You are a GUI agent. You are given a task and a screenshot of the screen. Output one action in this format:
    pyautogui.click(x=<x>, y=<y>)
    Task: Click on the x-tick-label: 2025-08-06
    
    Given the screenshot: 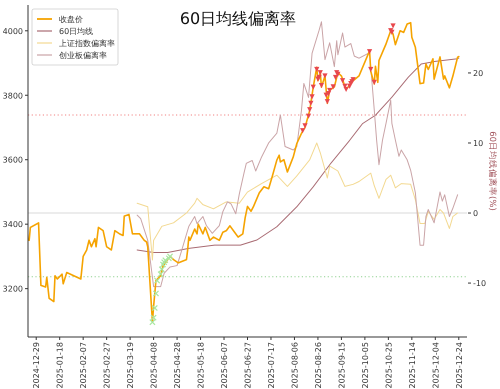 What is the action you would take?
    pyautogui.click(x=295, y=365)
    